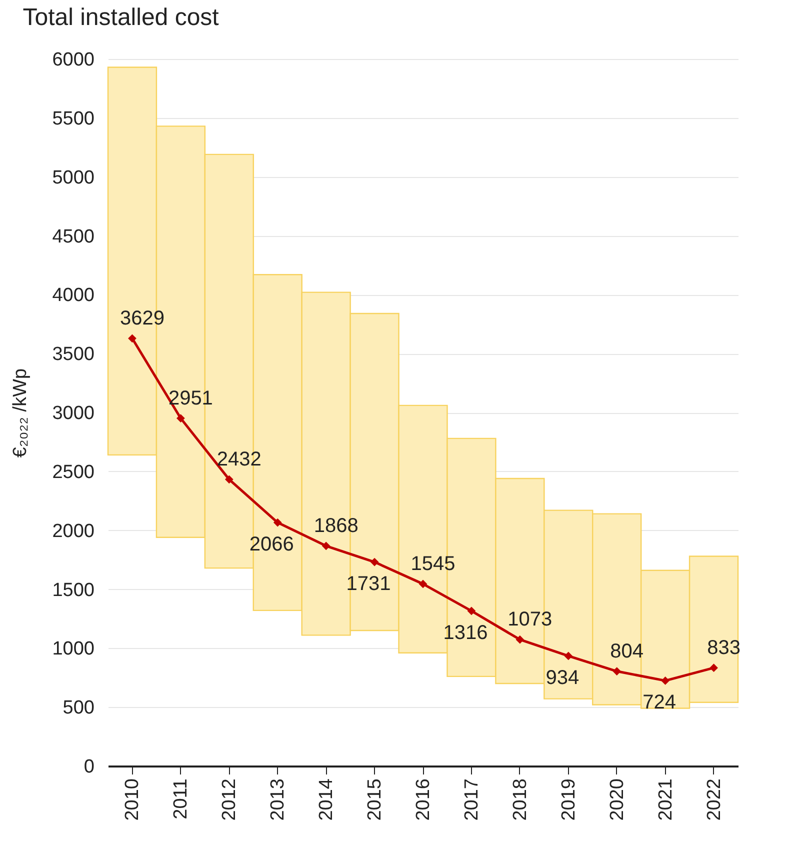 The image size is (805, 852). I want to click on data-label: 833, so click(723, 647).